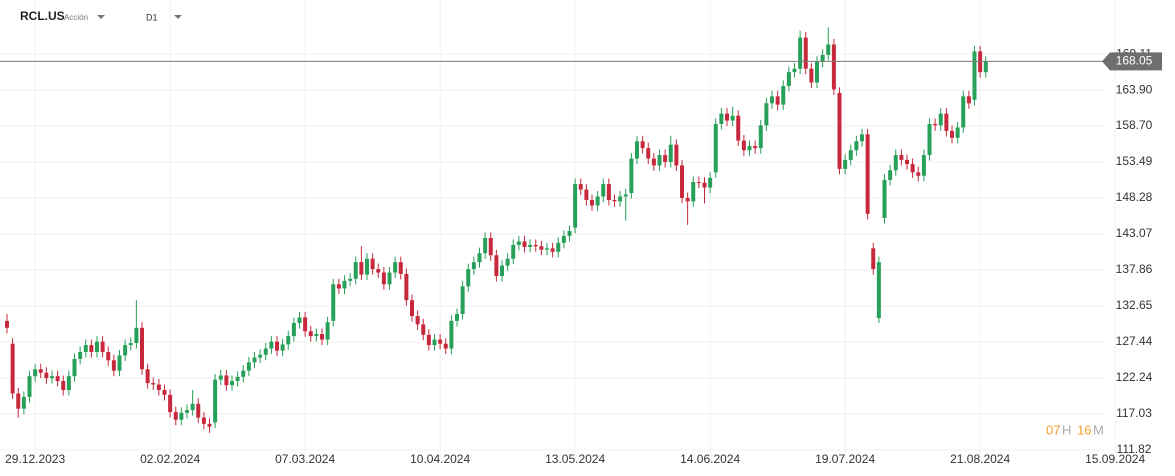 Image resolution: width=1175 pixels, height=476 pixels. What do you see at coordinates (178, 17) in the screenshot?
I see `timeframe-dropdown` at bounding box center [178, 17].